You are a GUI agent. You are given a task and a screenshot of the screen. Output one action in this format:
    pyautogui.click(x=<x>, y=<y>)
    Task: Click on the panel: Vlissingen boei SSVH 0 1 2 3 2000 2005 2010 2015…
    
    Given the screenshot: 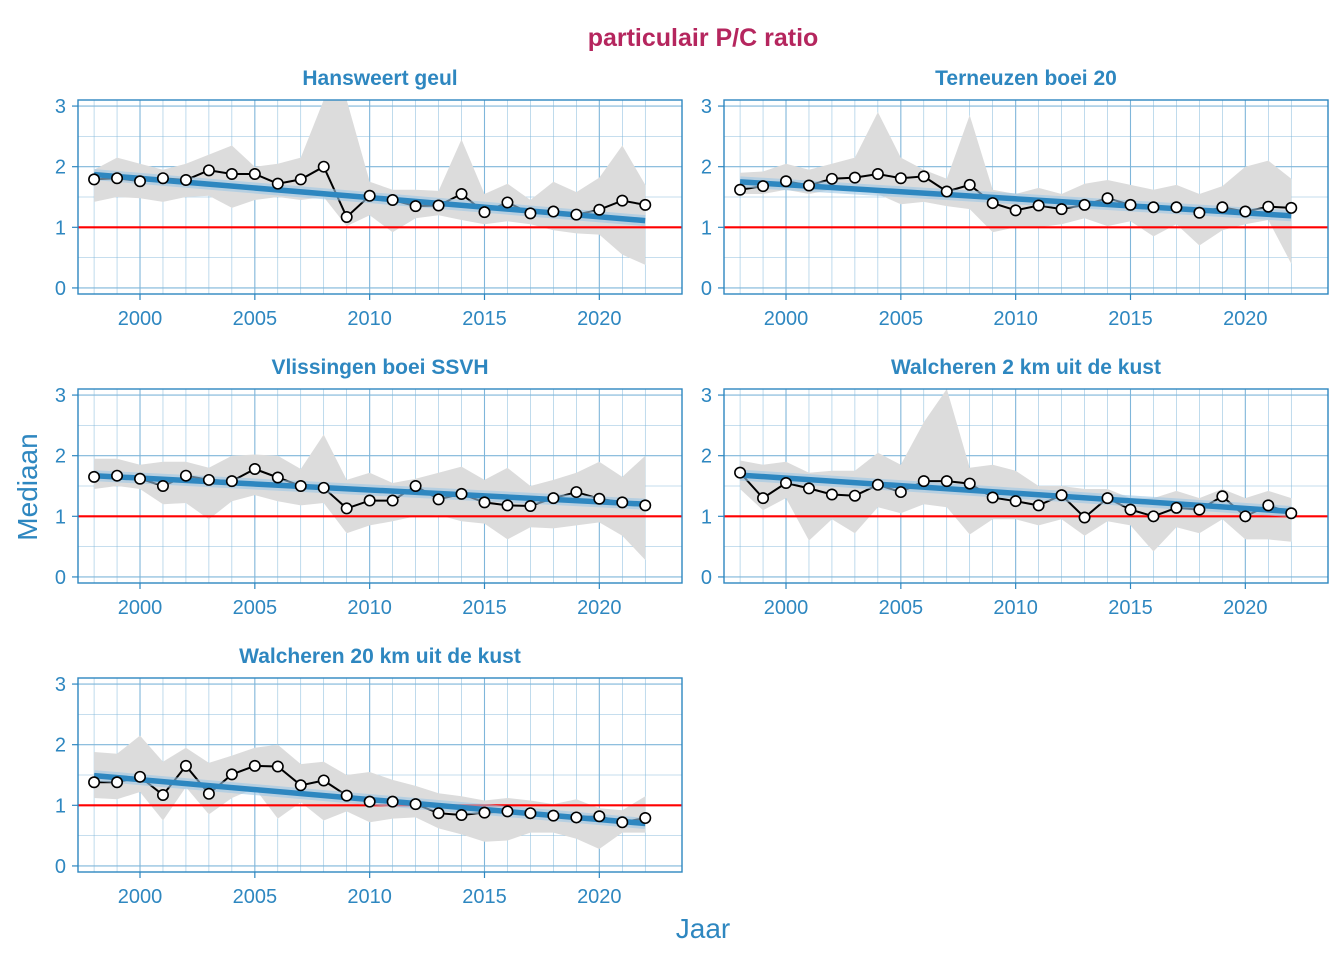 What is the action you would take?
    pyautogui.click(x=369, y=487)
    